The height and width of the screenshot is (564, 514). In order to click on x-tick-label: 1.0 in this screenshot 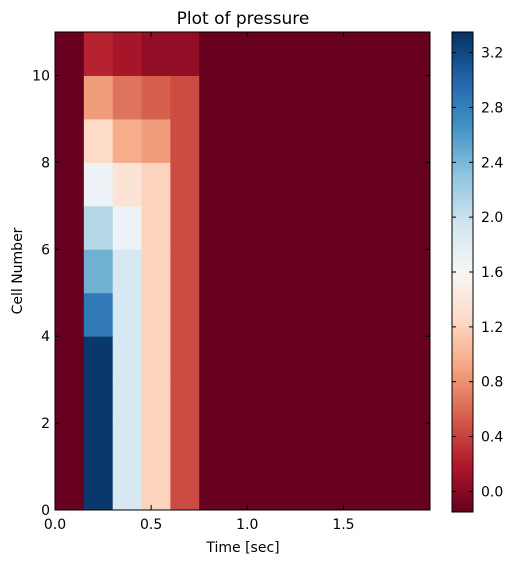, I will do `click(247, 525)`.